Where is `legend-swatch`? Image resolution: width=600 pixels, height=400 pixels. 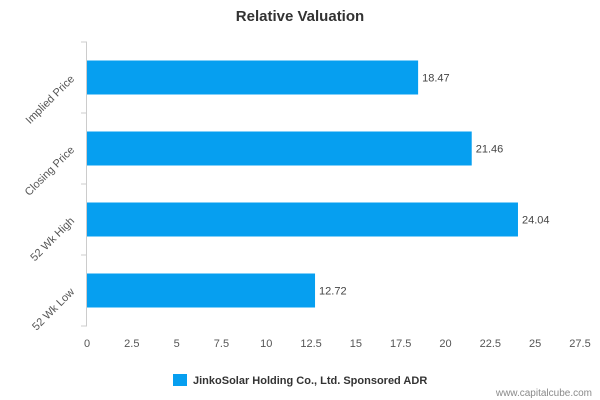
legend-swatch is located at coordinates (180, 380).